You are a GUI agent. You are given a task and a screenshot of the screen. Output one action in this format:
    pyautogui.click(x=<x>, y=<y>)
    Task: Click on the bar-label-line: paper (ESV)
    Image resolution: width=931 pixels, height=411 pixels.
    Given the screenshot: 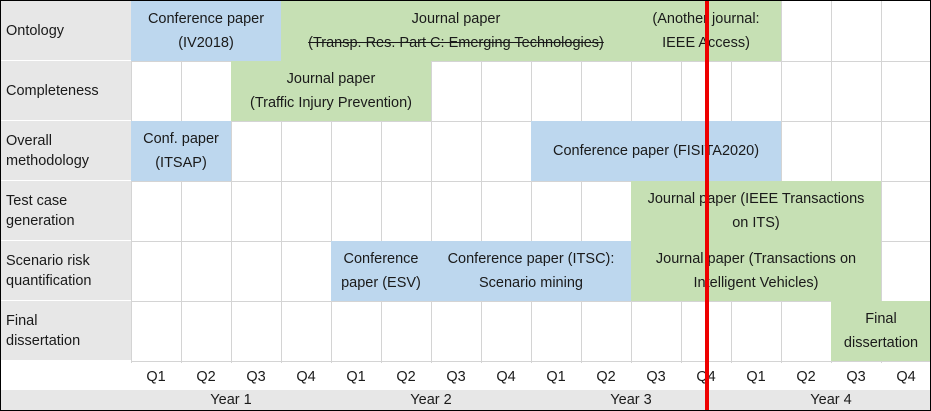 What is the action you would take?
    pyautogui.click(x=381, y=283)
    